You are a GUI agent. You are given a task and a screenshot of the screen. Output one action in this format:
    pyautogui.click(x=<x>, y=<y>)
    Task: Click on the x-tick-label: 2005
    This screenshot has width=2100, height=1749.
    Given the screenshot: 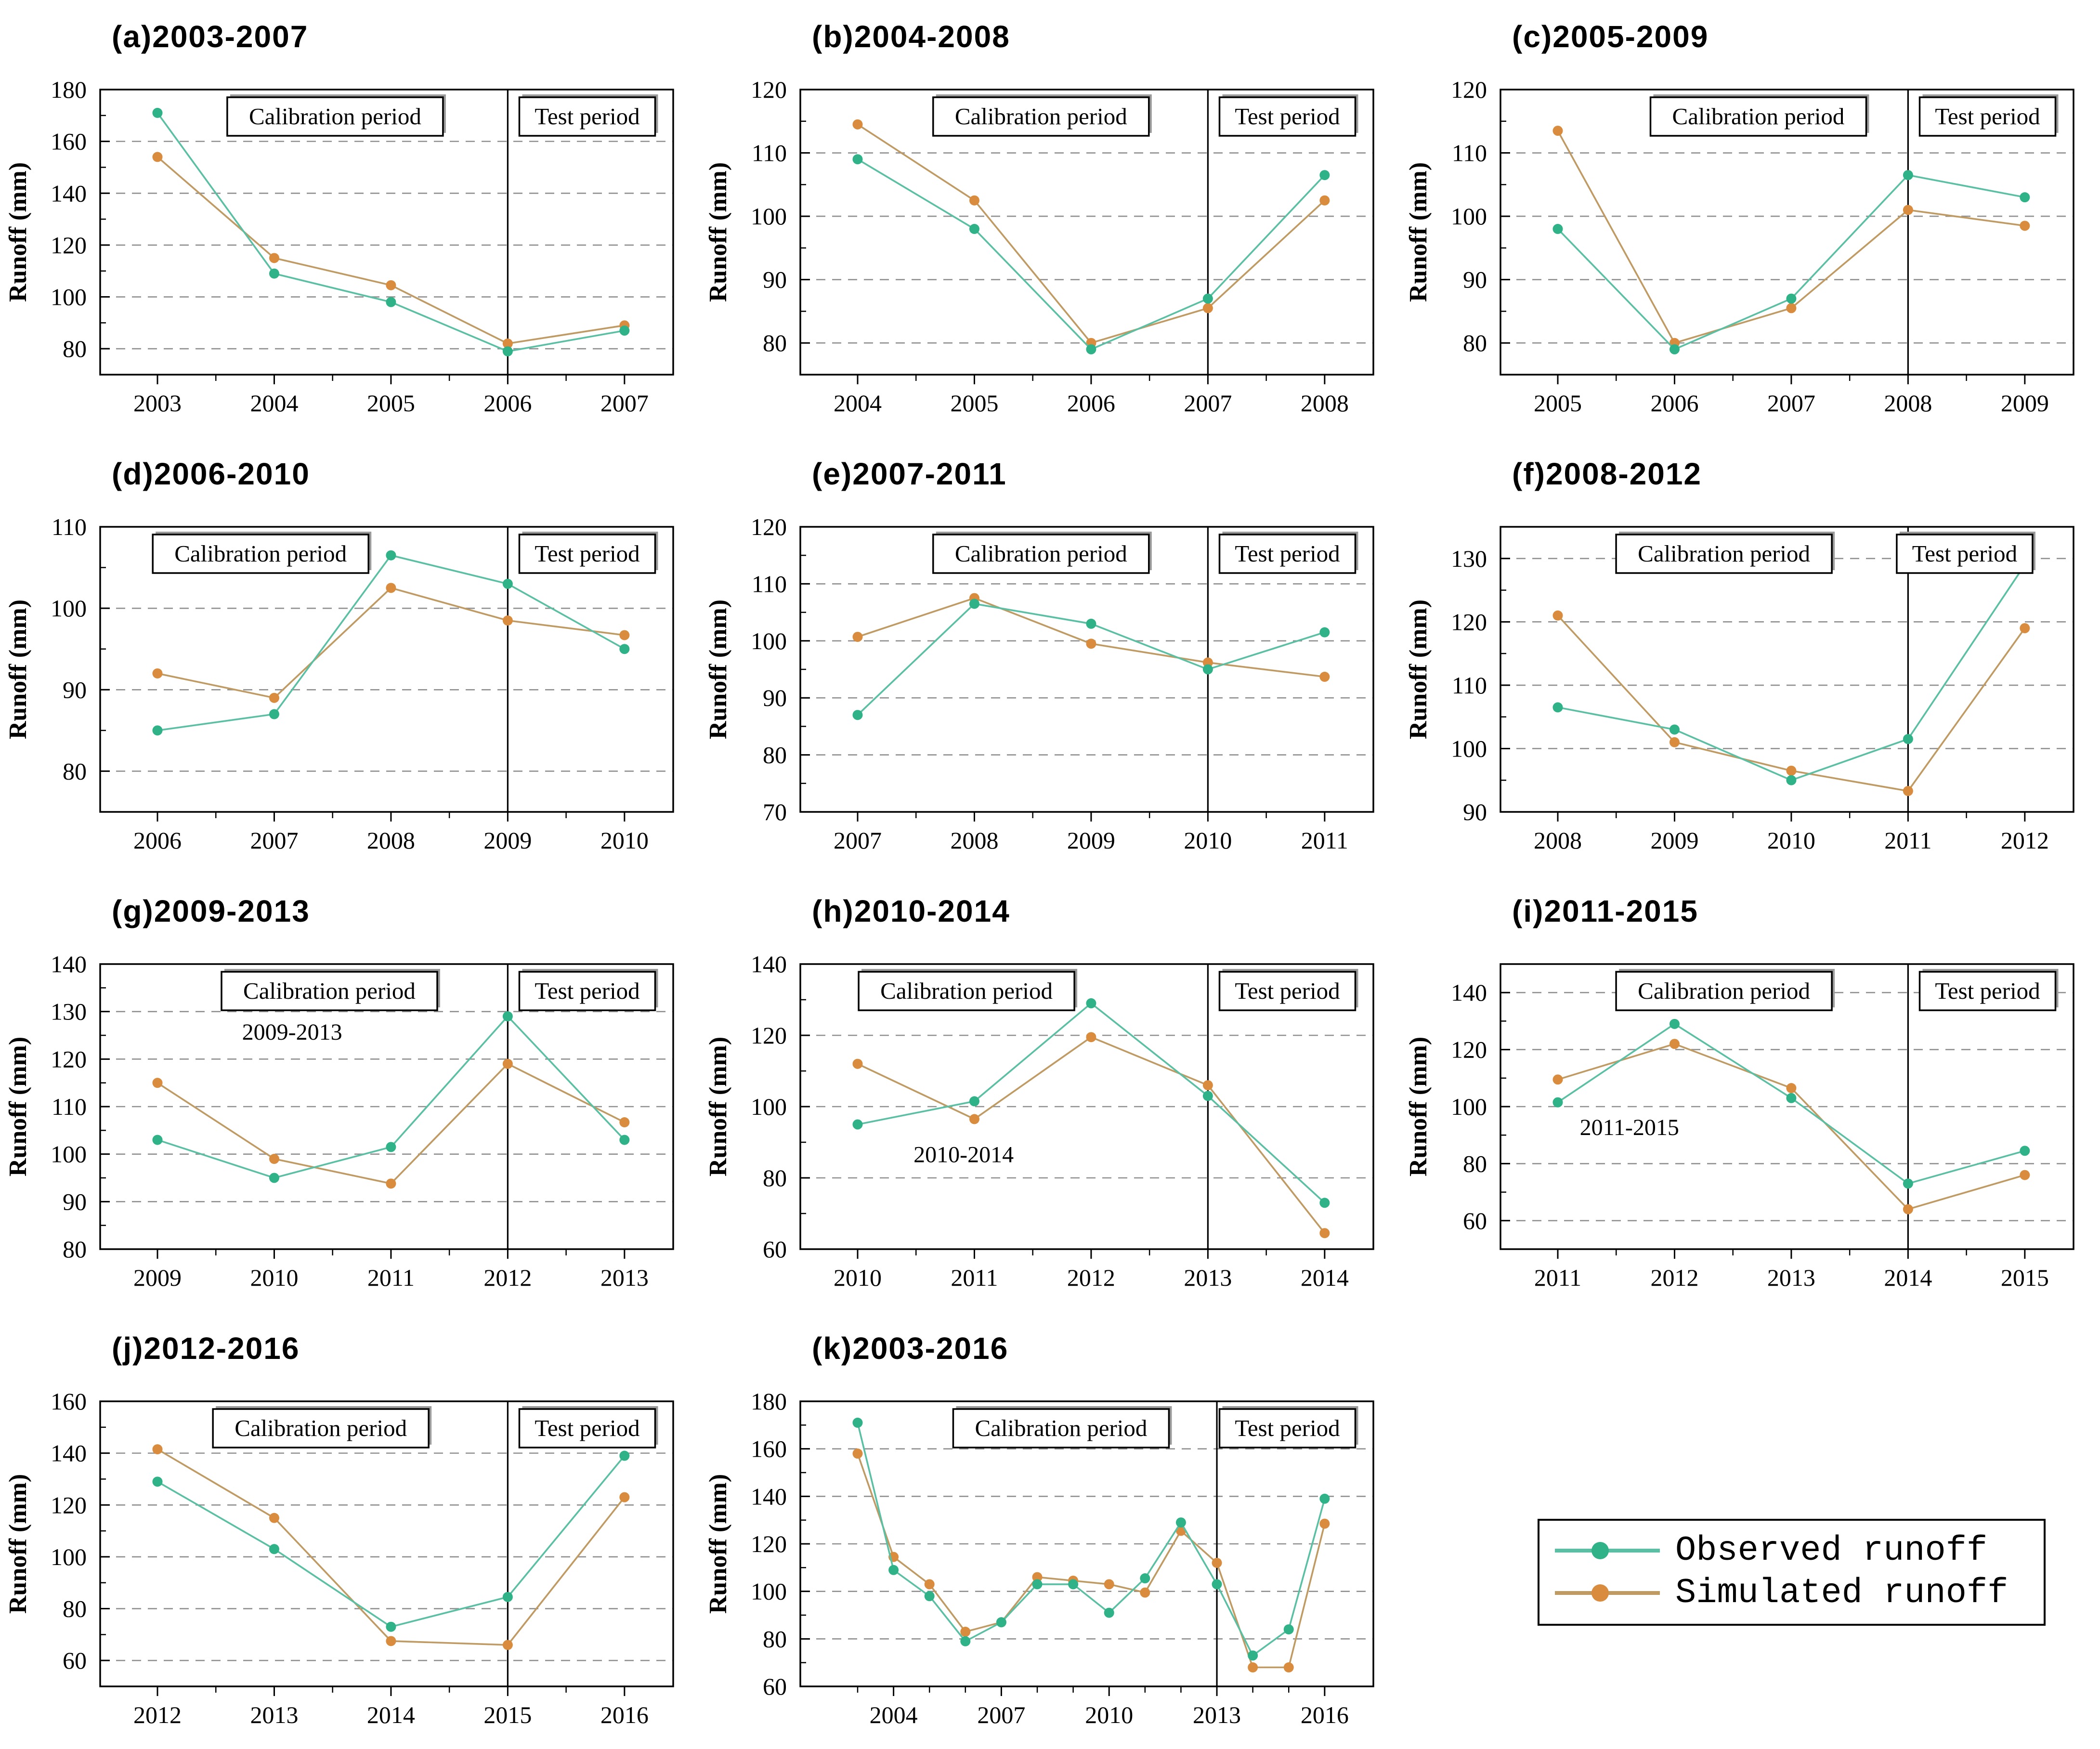 What is the action you would take?
    pyautogui.click(x=391, y=403)
    